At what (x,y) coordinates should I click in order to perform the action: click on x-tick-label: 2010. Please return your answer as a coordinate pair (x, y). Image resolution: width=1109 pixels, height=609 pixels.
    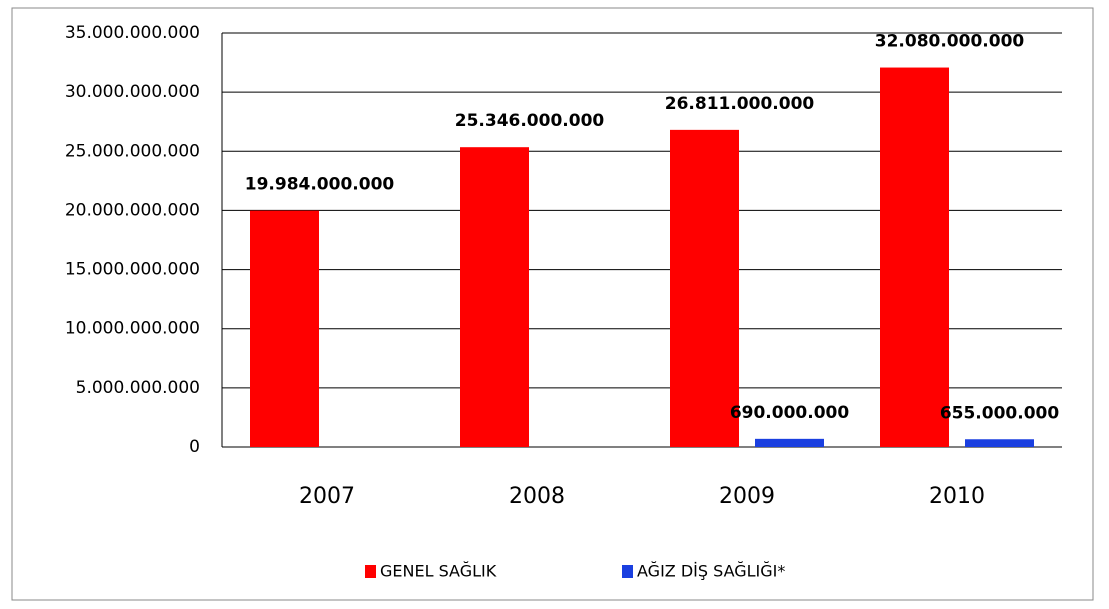
    Looking at the image, I should click on (957, 496).